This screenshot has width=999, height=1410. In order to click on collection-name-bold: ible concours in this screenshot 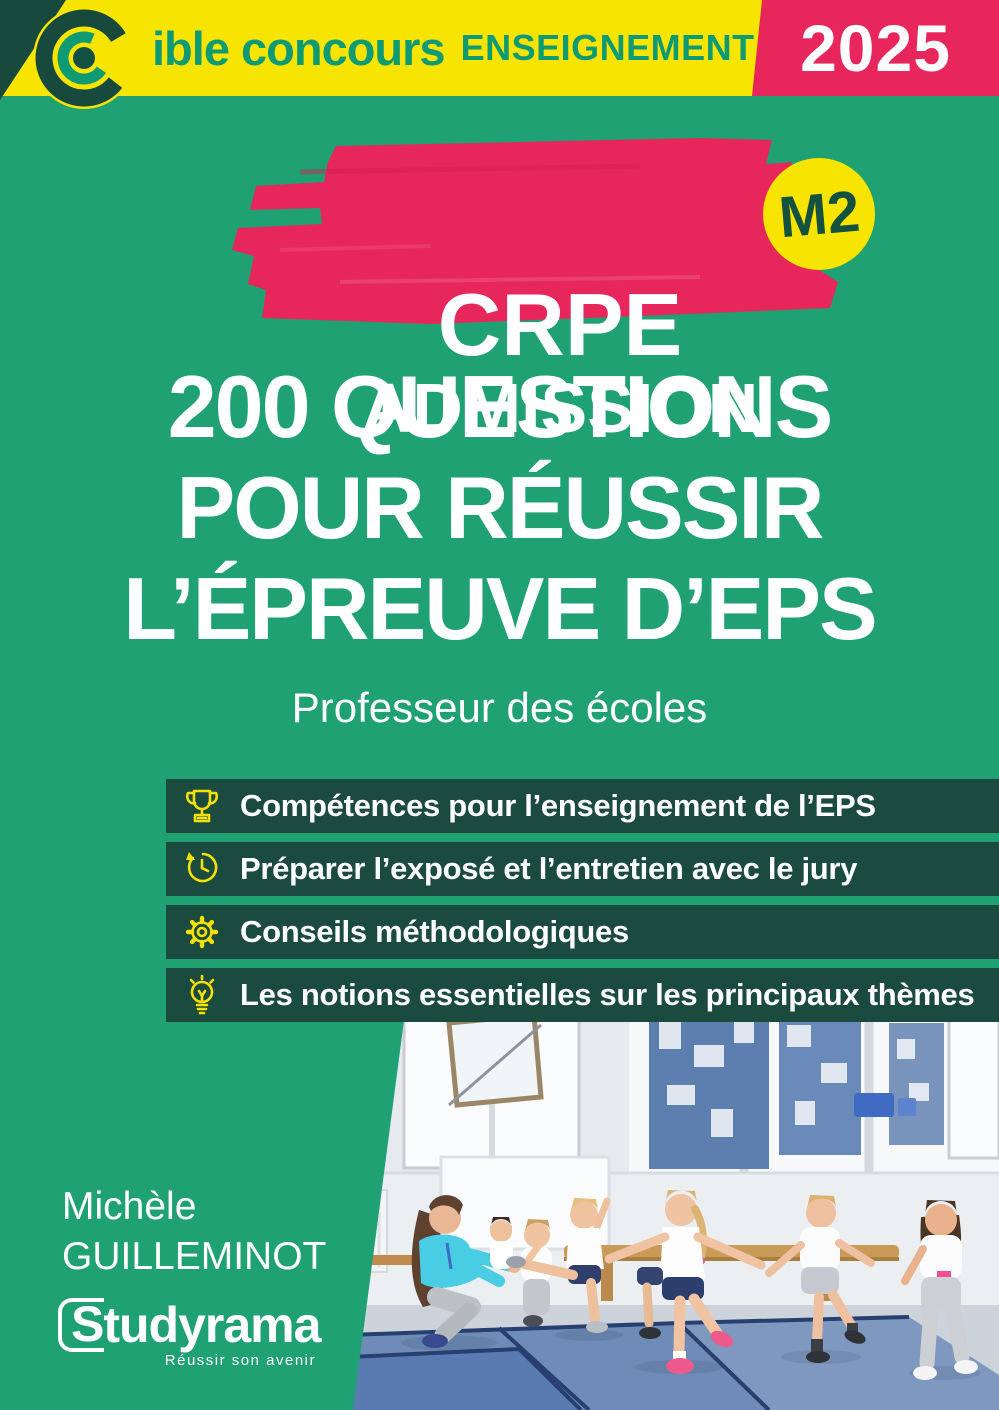, I will do `click(299, 48)`.